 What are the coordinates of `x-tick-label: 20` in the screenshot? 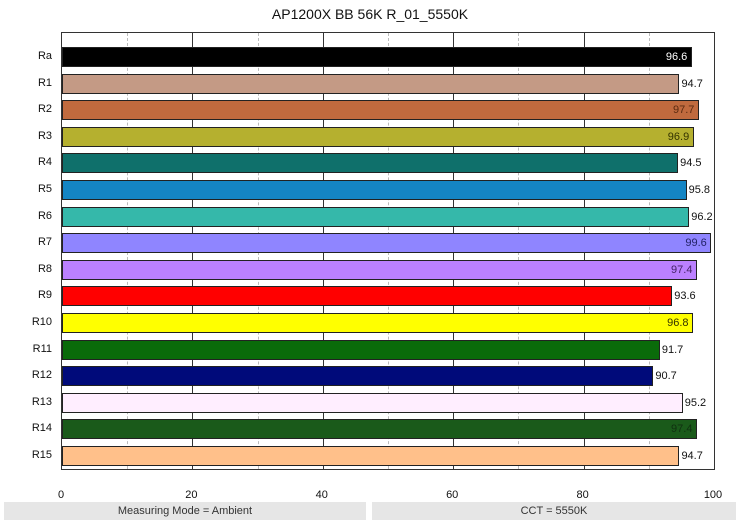 It's located at (191, 495).